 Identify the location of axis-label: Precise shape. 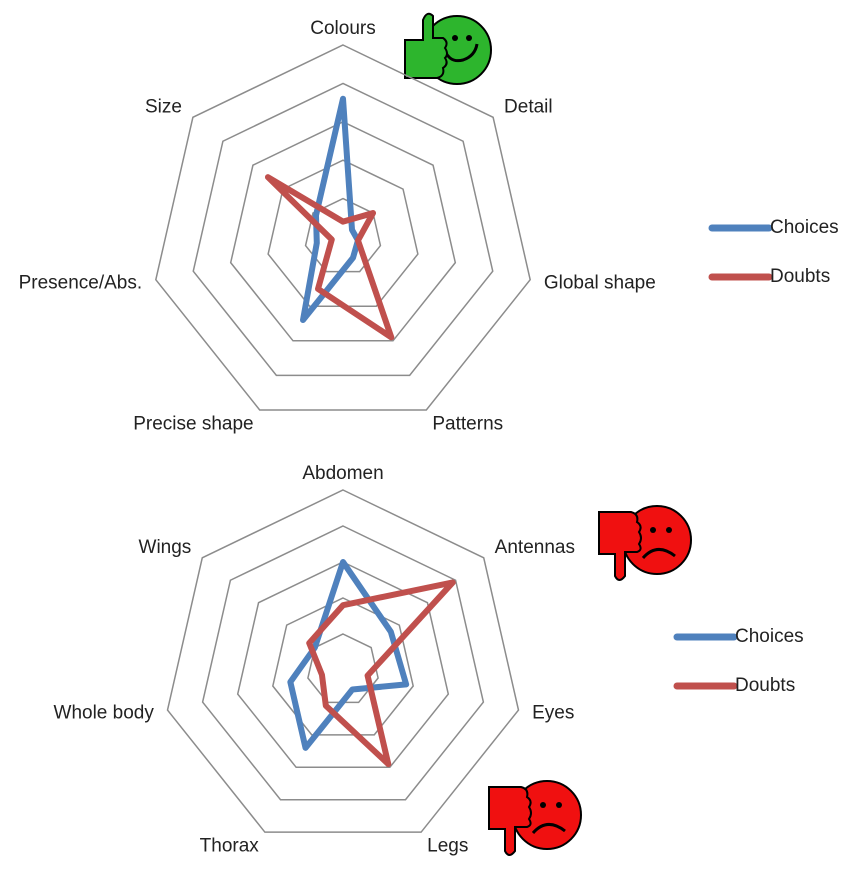
(193, 423).